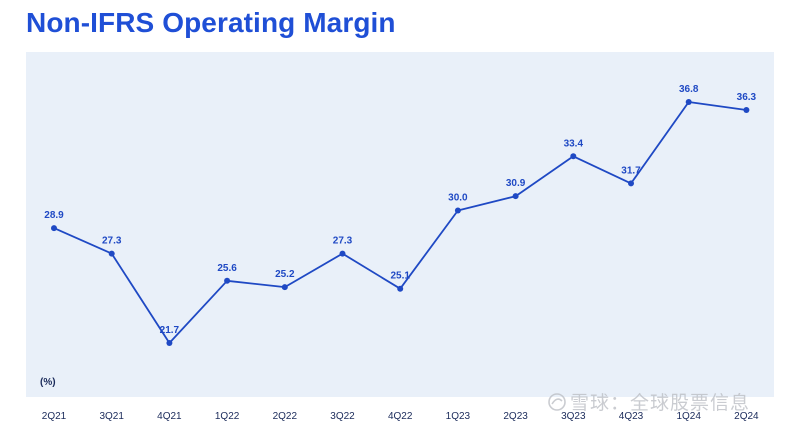  I want to click on x-tick-label-4Q22: 4Q22, so click(400, 416).